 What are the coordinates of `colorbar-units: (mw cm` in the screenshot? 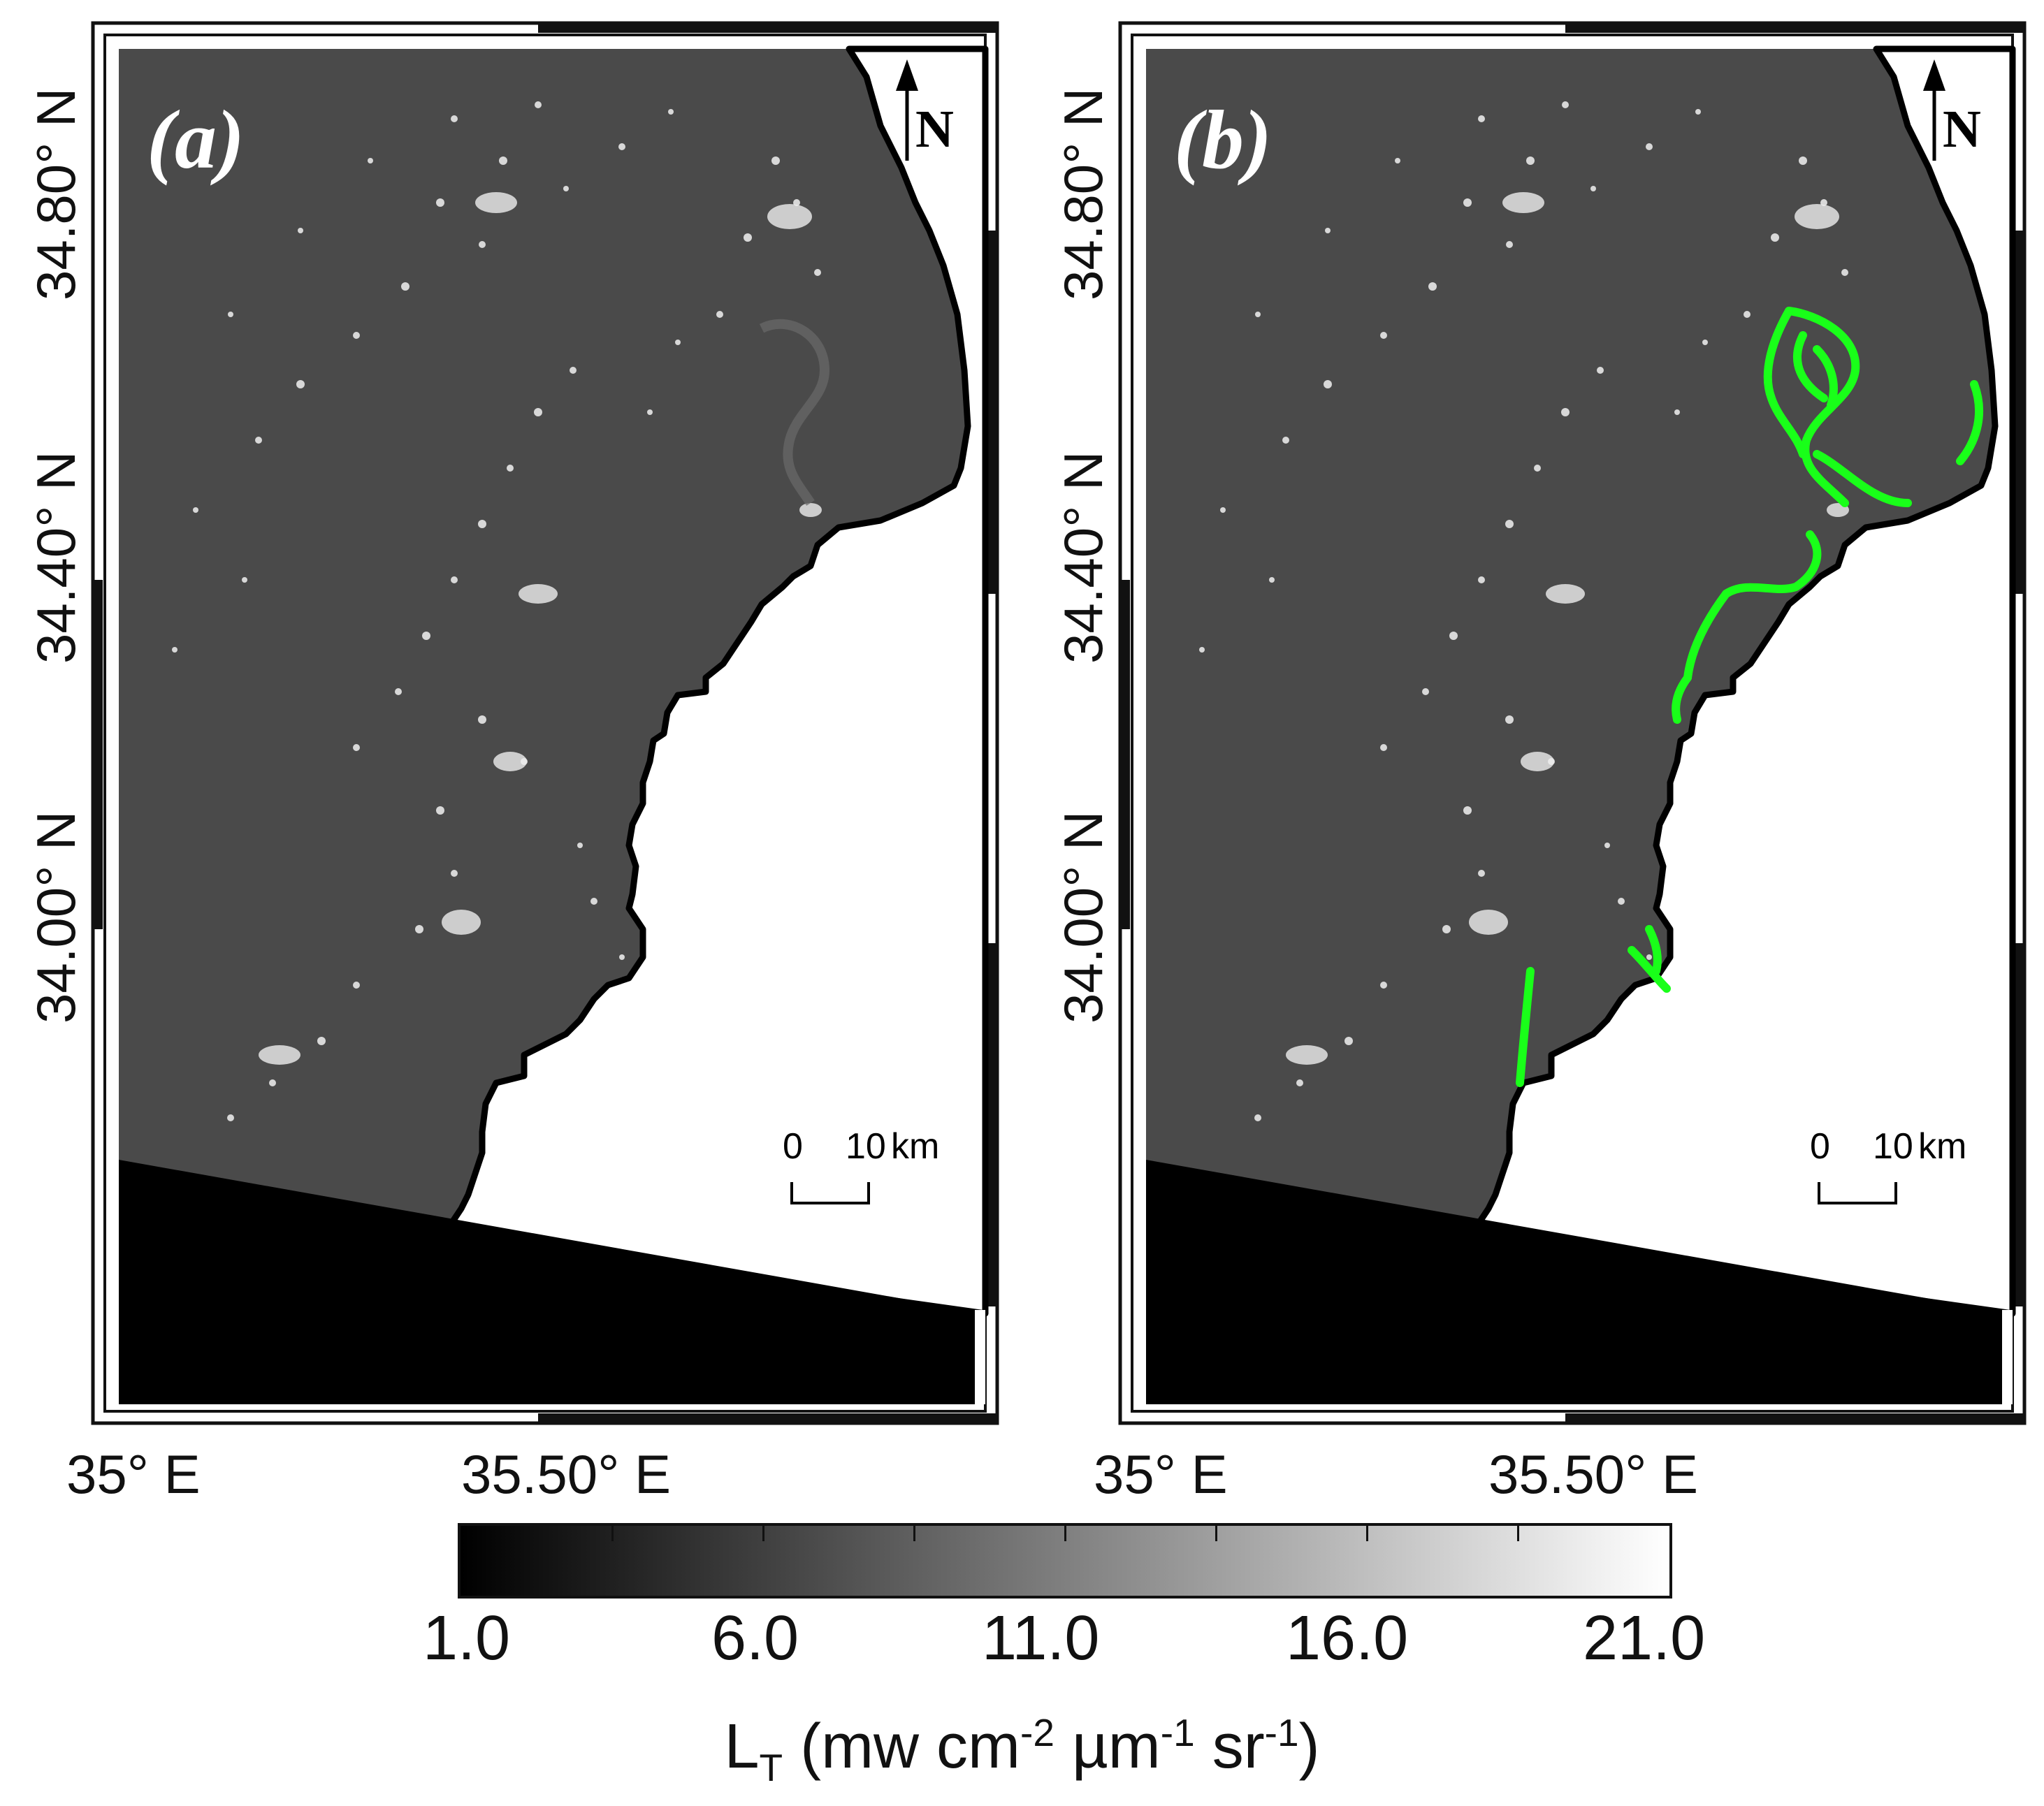 It's located at (902, 1747).